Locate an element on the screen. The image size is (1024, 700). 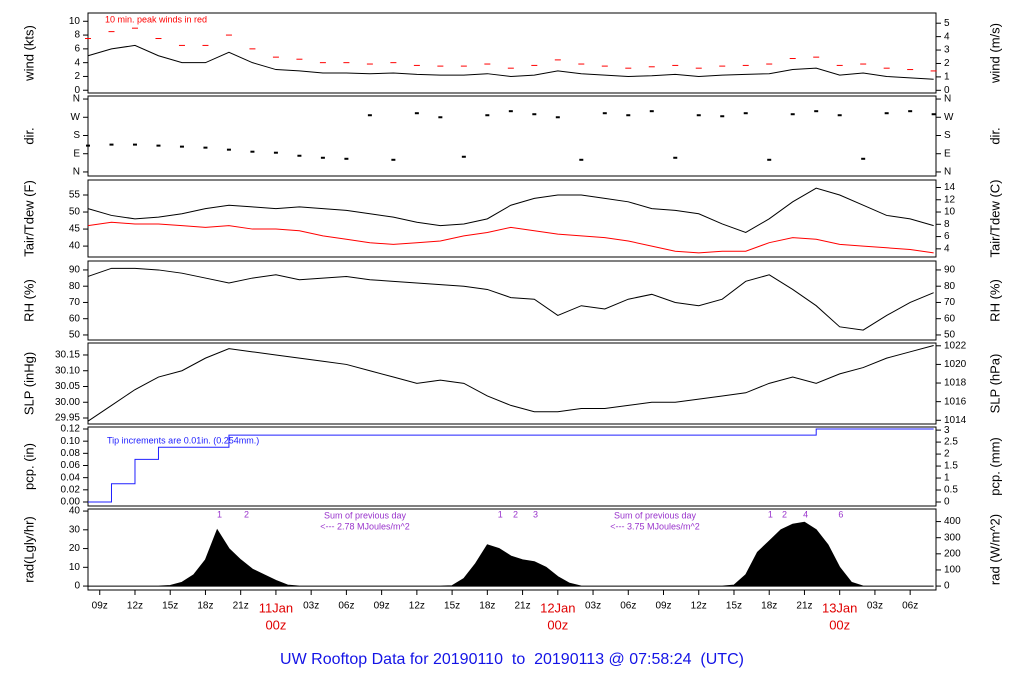
y-axis-label: wind (kts) is located at coordinates (28, 53).